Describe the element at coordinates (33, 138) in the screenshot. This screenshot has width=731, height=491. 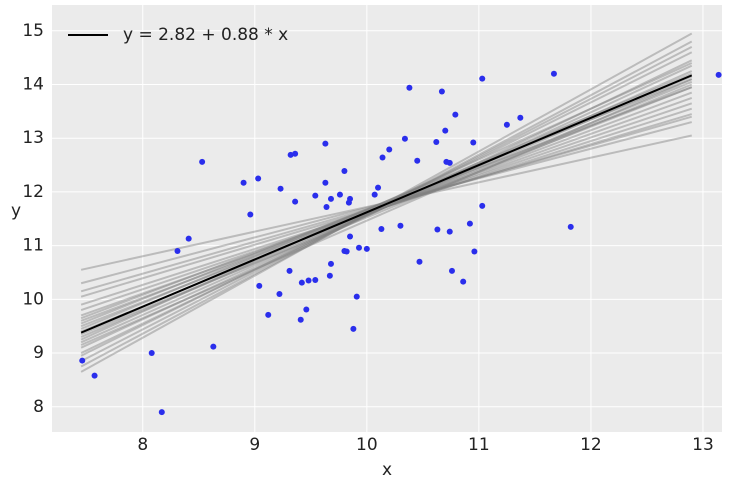
I see `y-tick-label: 13` at that location.